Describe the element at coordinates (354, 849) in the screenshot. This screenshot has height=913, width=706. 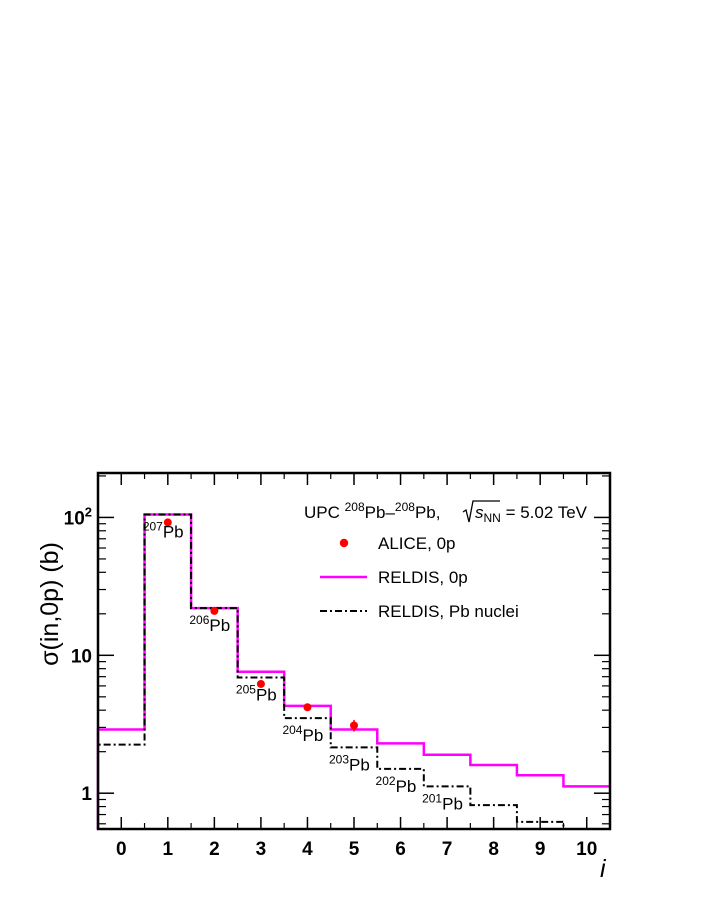
I see `x-tick-label: 5` at that location.